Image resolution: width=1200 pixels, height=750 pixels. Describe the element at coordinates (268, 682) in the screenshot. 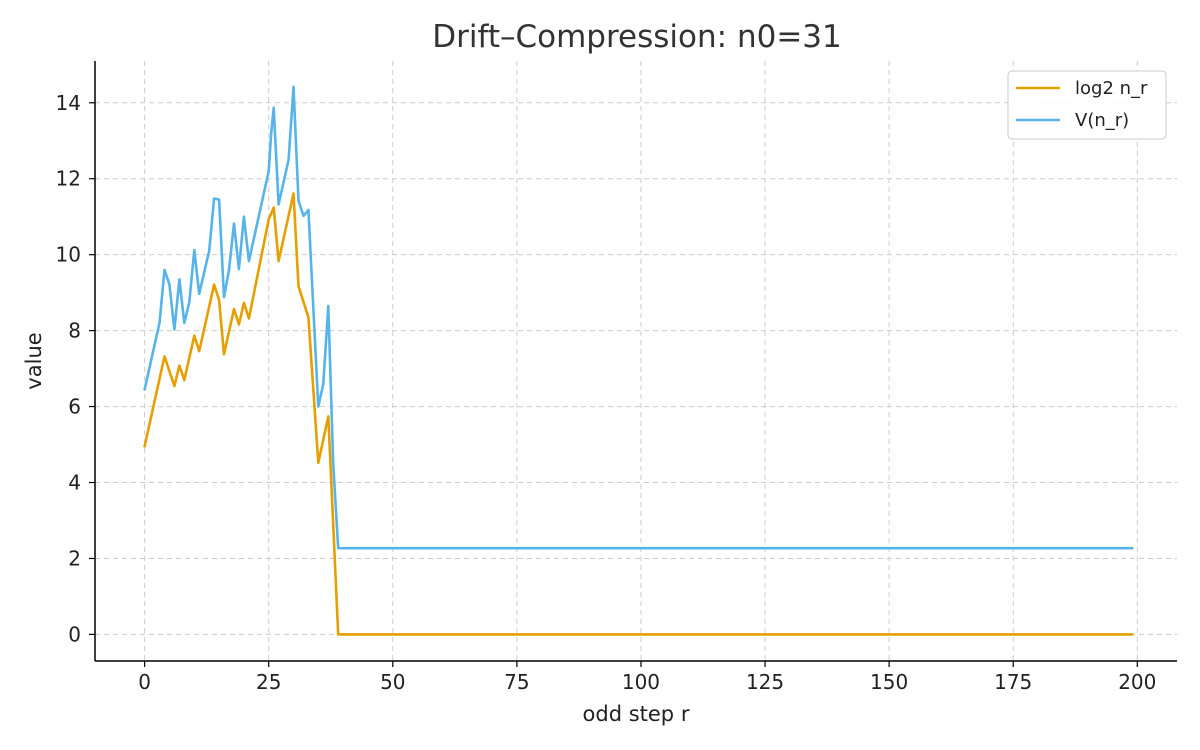

I see `x-tick-label: 25` at that location.